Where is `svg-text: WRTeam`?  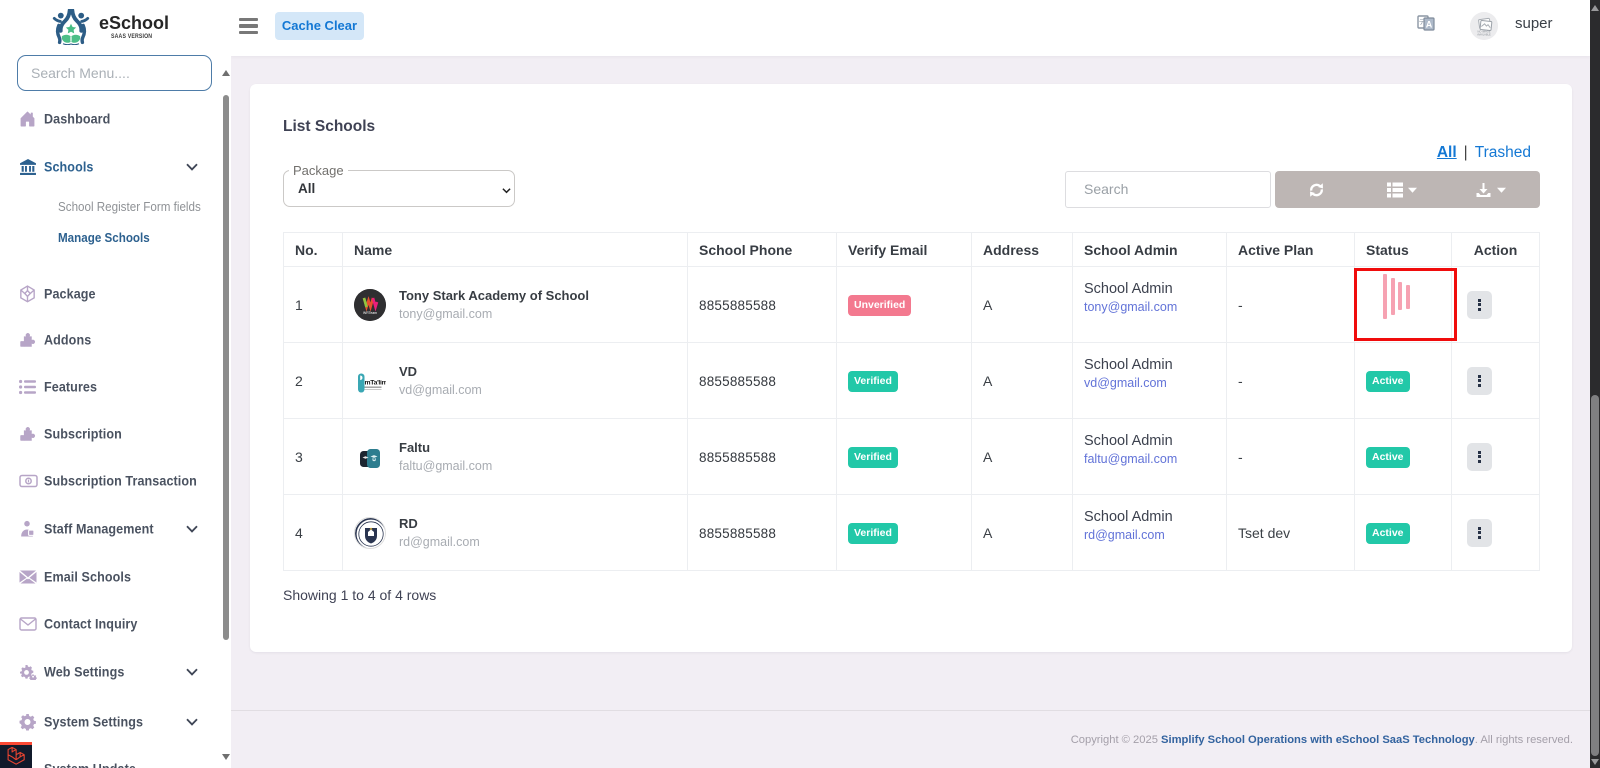 svg-text: WRTeam is located at coordinates (370, 313).